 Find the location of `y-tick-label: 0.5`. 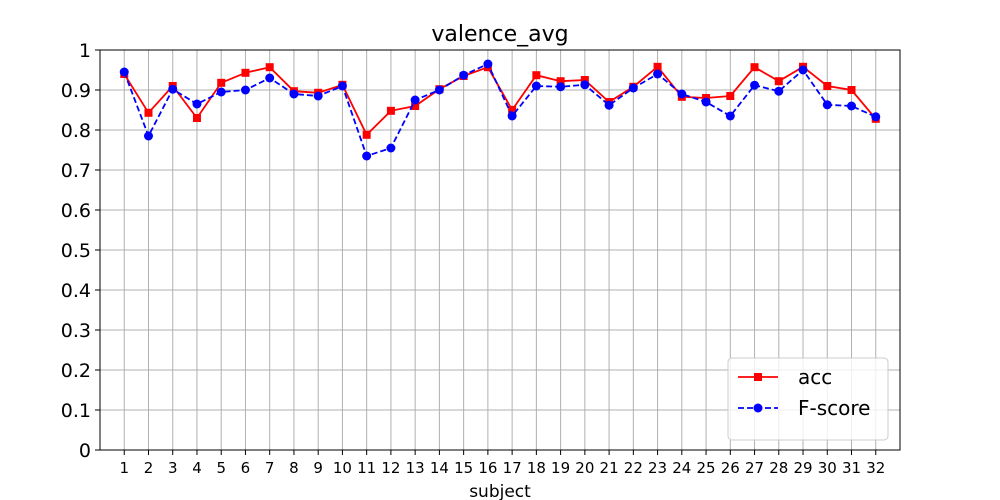

y-tick-label: 0.5 is located at coordinates (76, 251).